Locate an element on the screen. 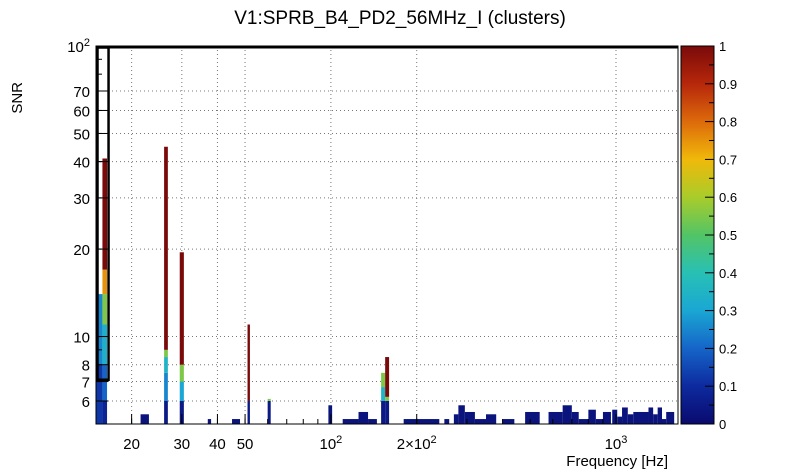  x-tick-label: 30 is located at coordinates (181, 444).